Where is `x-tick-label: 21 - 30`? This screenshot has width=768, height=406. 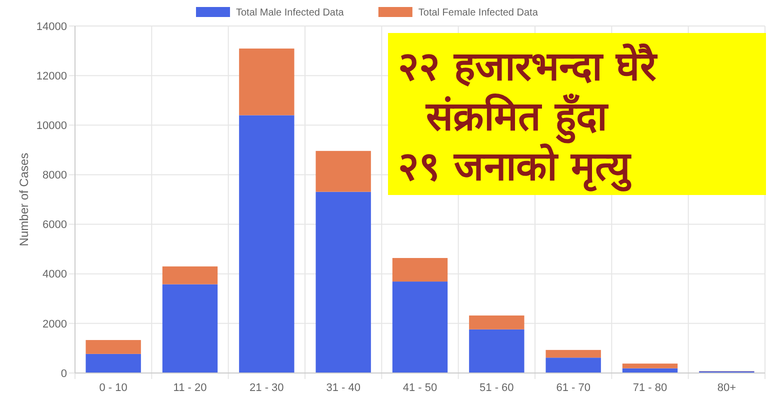
x-tick-label: 21 - 30 is located at coordinates (267, 388).